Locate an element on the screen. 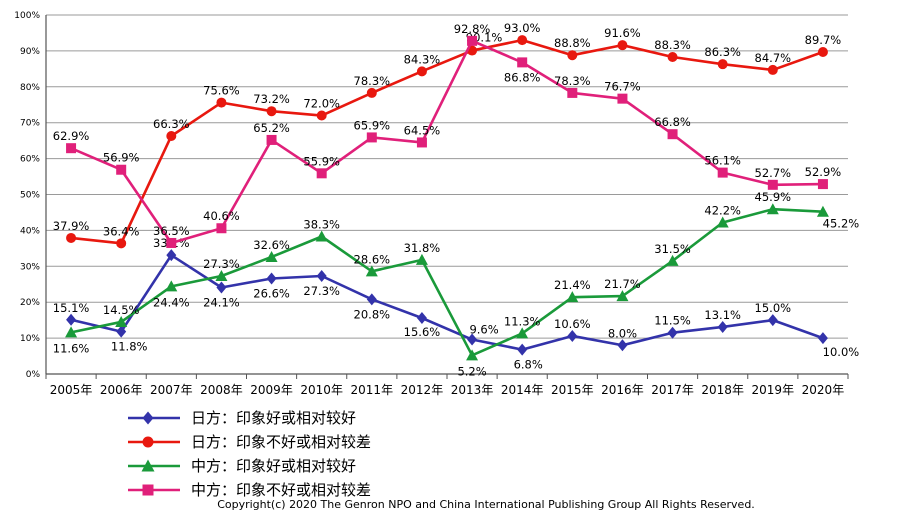  data-label: 14.5% is located at coordinates (121, 310).